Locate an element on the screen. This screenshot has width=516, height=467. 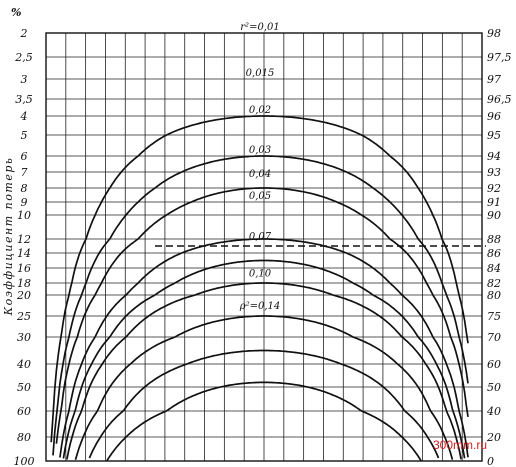
curve-label: ρ²=0,14 is located at coordinates (260, 306).